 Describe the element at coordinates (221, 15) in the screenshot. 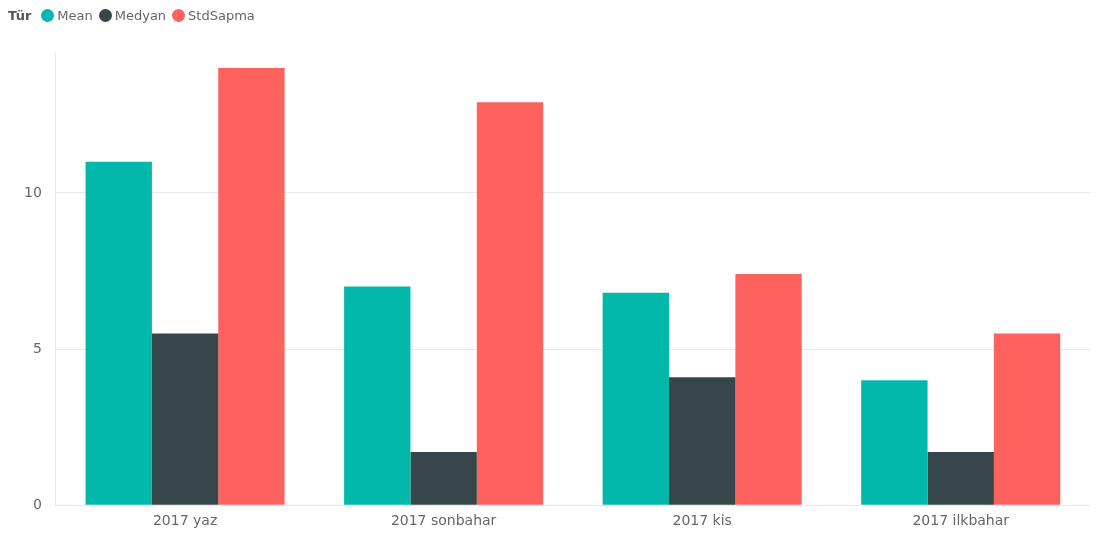

I see `legend-label: StdSapma` at that location.